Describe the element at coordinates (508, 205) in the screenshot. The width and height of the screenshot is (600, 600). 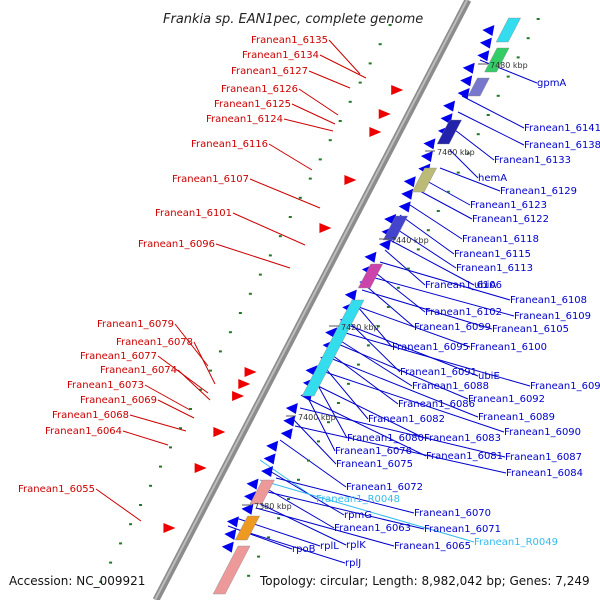
I see `gene-label-right: Franean1_6123` at that location.